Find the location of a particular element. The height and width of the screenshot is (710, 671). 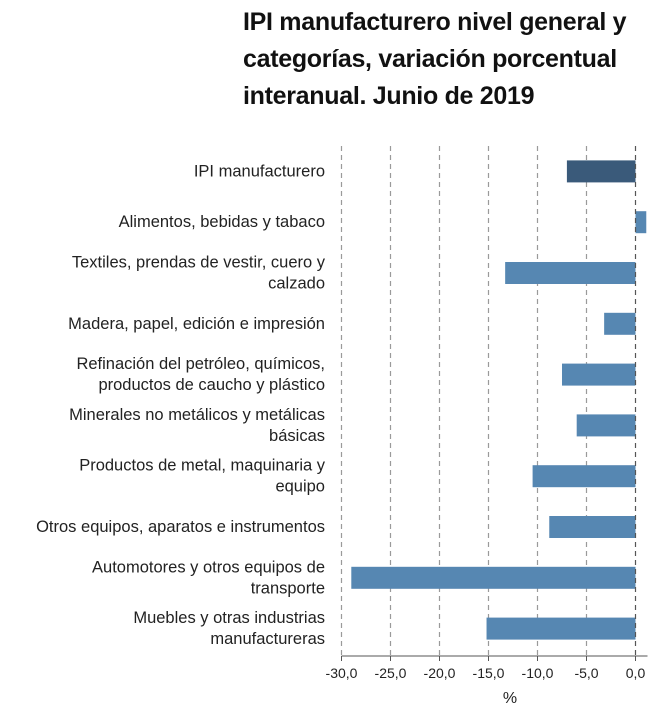

category-label: Textiles, prendas de vestir, cuero y is located at coordinates (199, 263).